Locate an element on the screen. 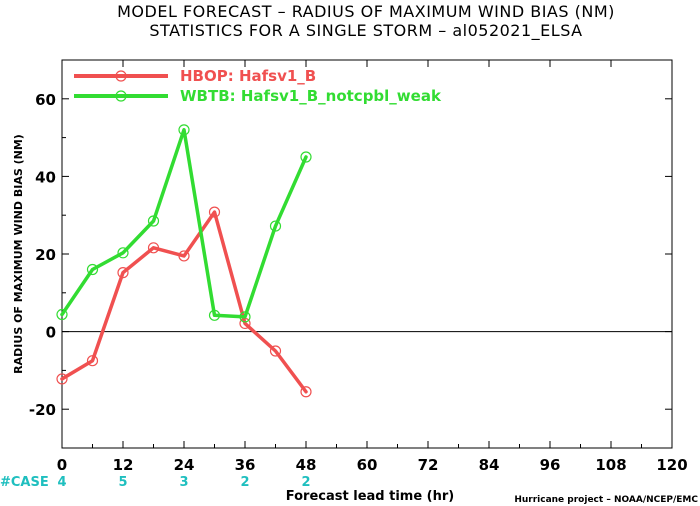 This screenshot has height=506, width=700. y-tick-label: -20 is located at coordinates (42, 410).